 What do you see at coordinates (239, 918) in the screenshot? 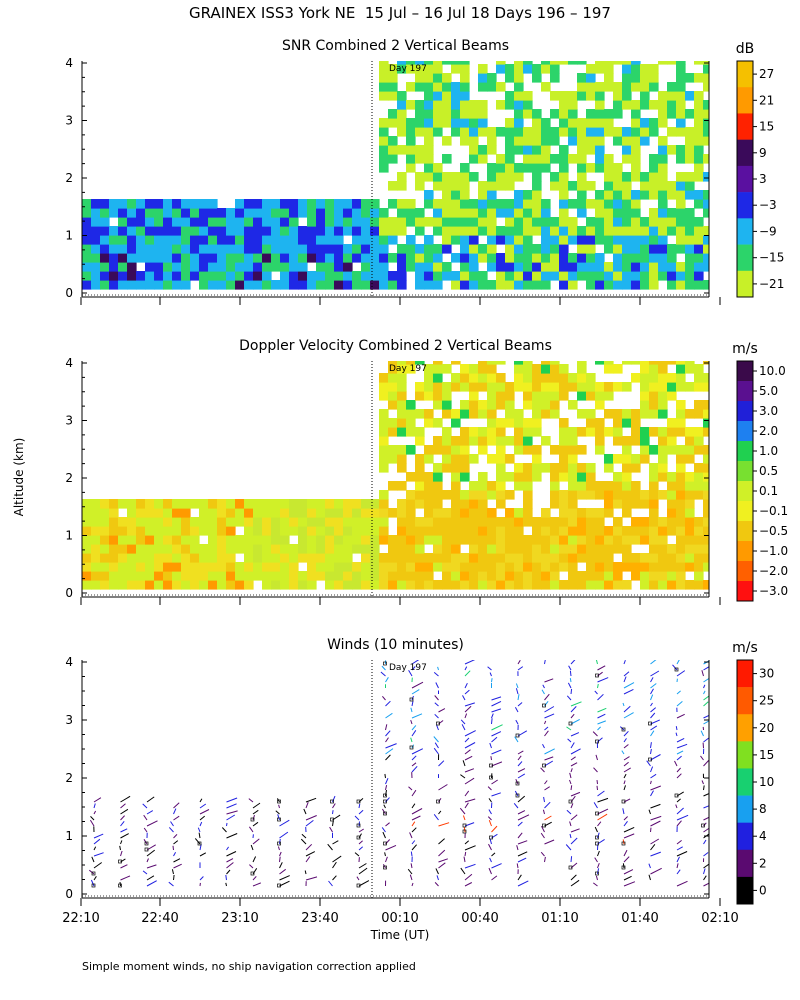
I see `x-tick-label: 23:10` at bounding box center [239, 918].